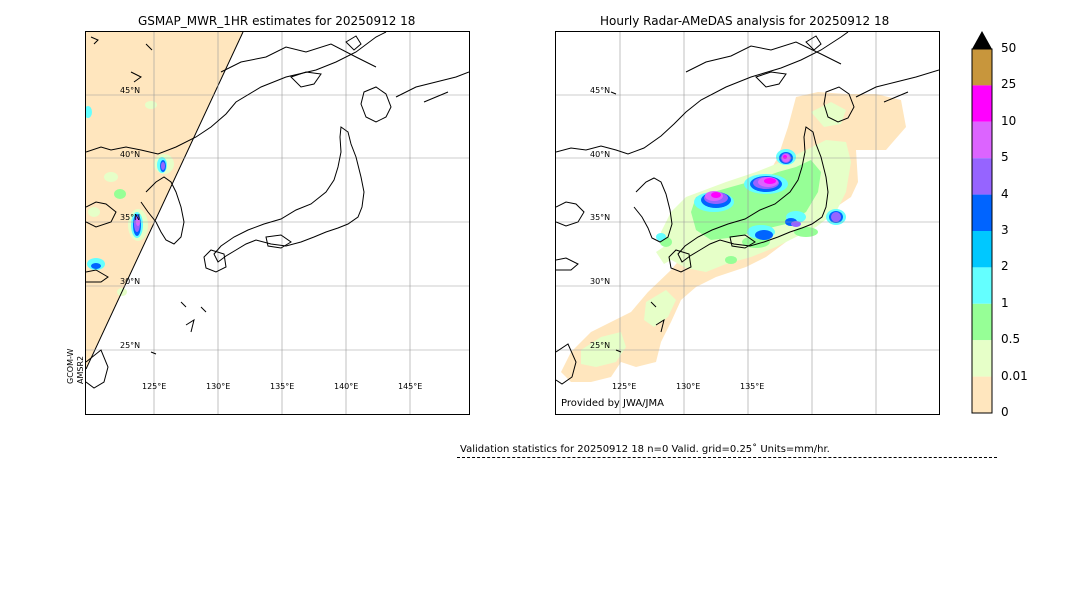 Image resolution: width=1080 pixels, height=612 pixels. What do you see at coordinates (600, 154) in the screenshot?
I see `right-lat-label-40: 40°N` at bounding box center [600, 154].